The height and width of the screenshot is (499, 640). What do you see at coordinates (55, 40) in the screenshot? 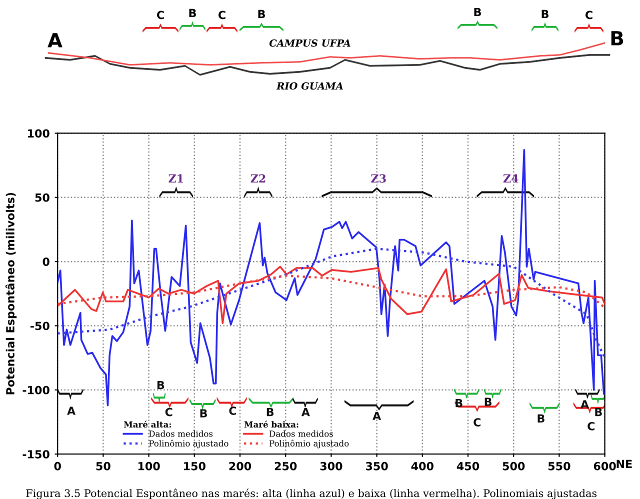
I see `text: A` at bounding box center [55, 40].